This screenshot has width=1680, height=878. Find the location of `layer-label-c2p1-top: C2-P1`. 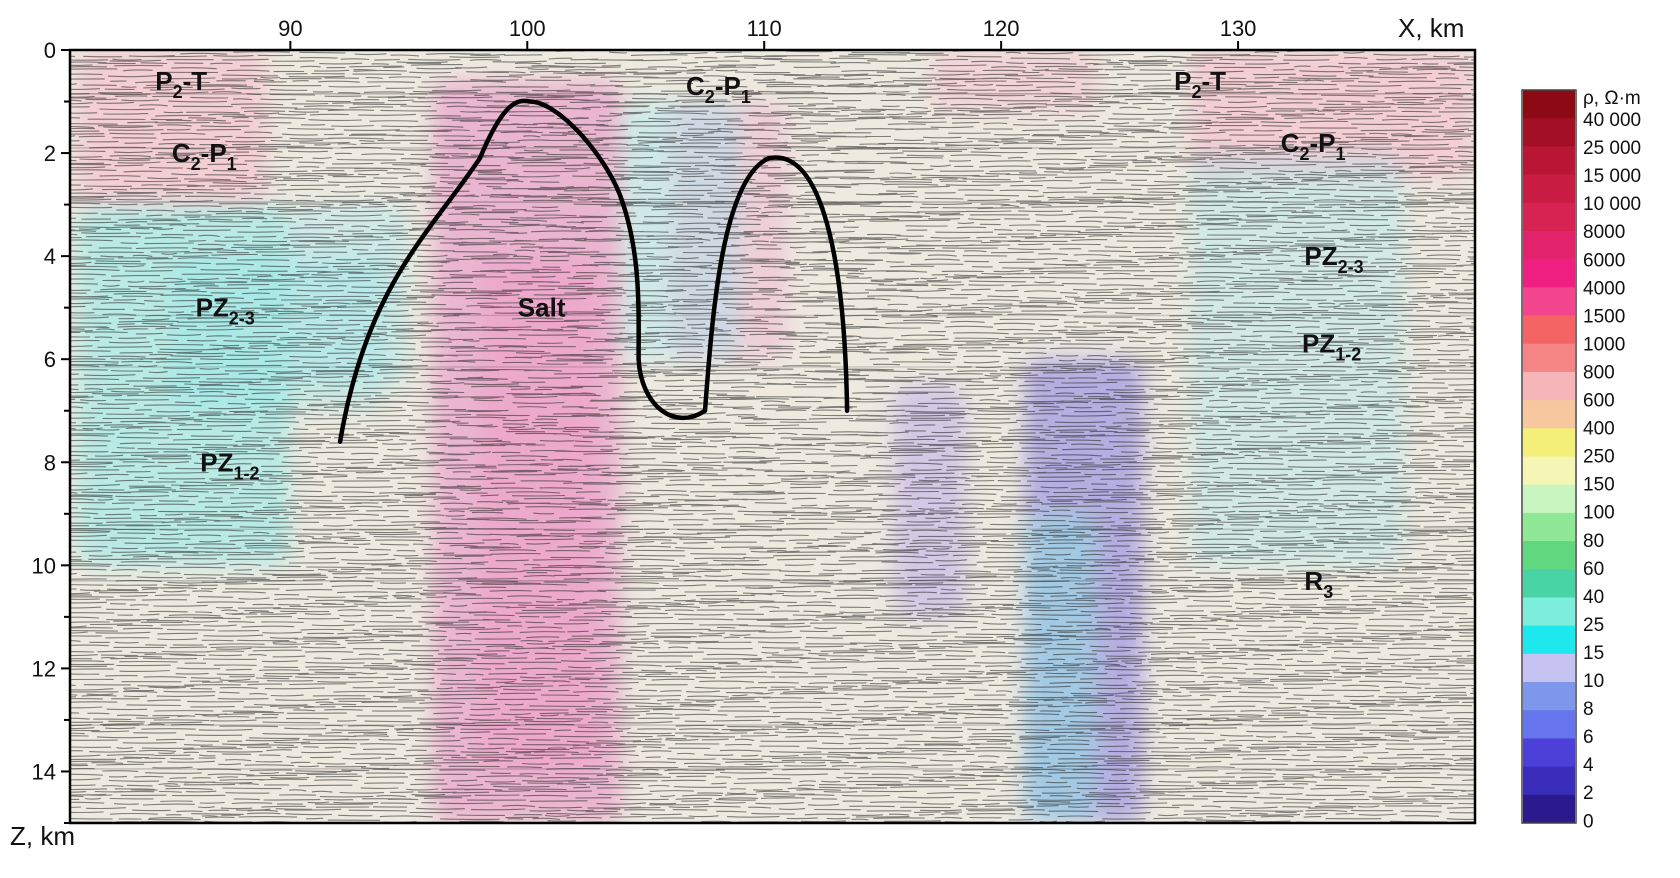

layer-label-c2p1-top: C2-P1 is located at coordinates (718, 89).